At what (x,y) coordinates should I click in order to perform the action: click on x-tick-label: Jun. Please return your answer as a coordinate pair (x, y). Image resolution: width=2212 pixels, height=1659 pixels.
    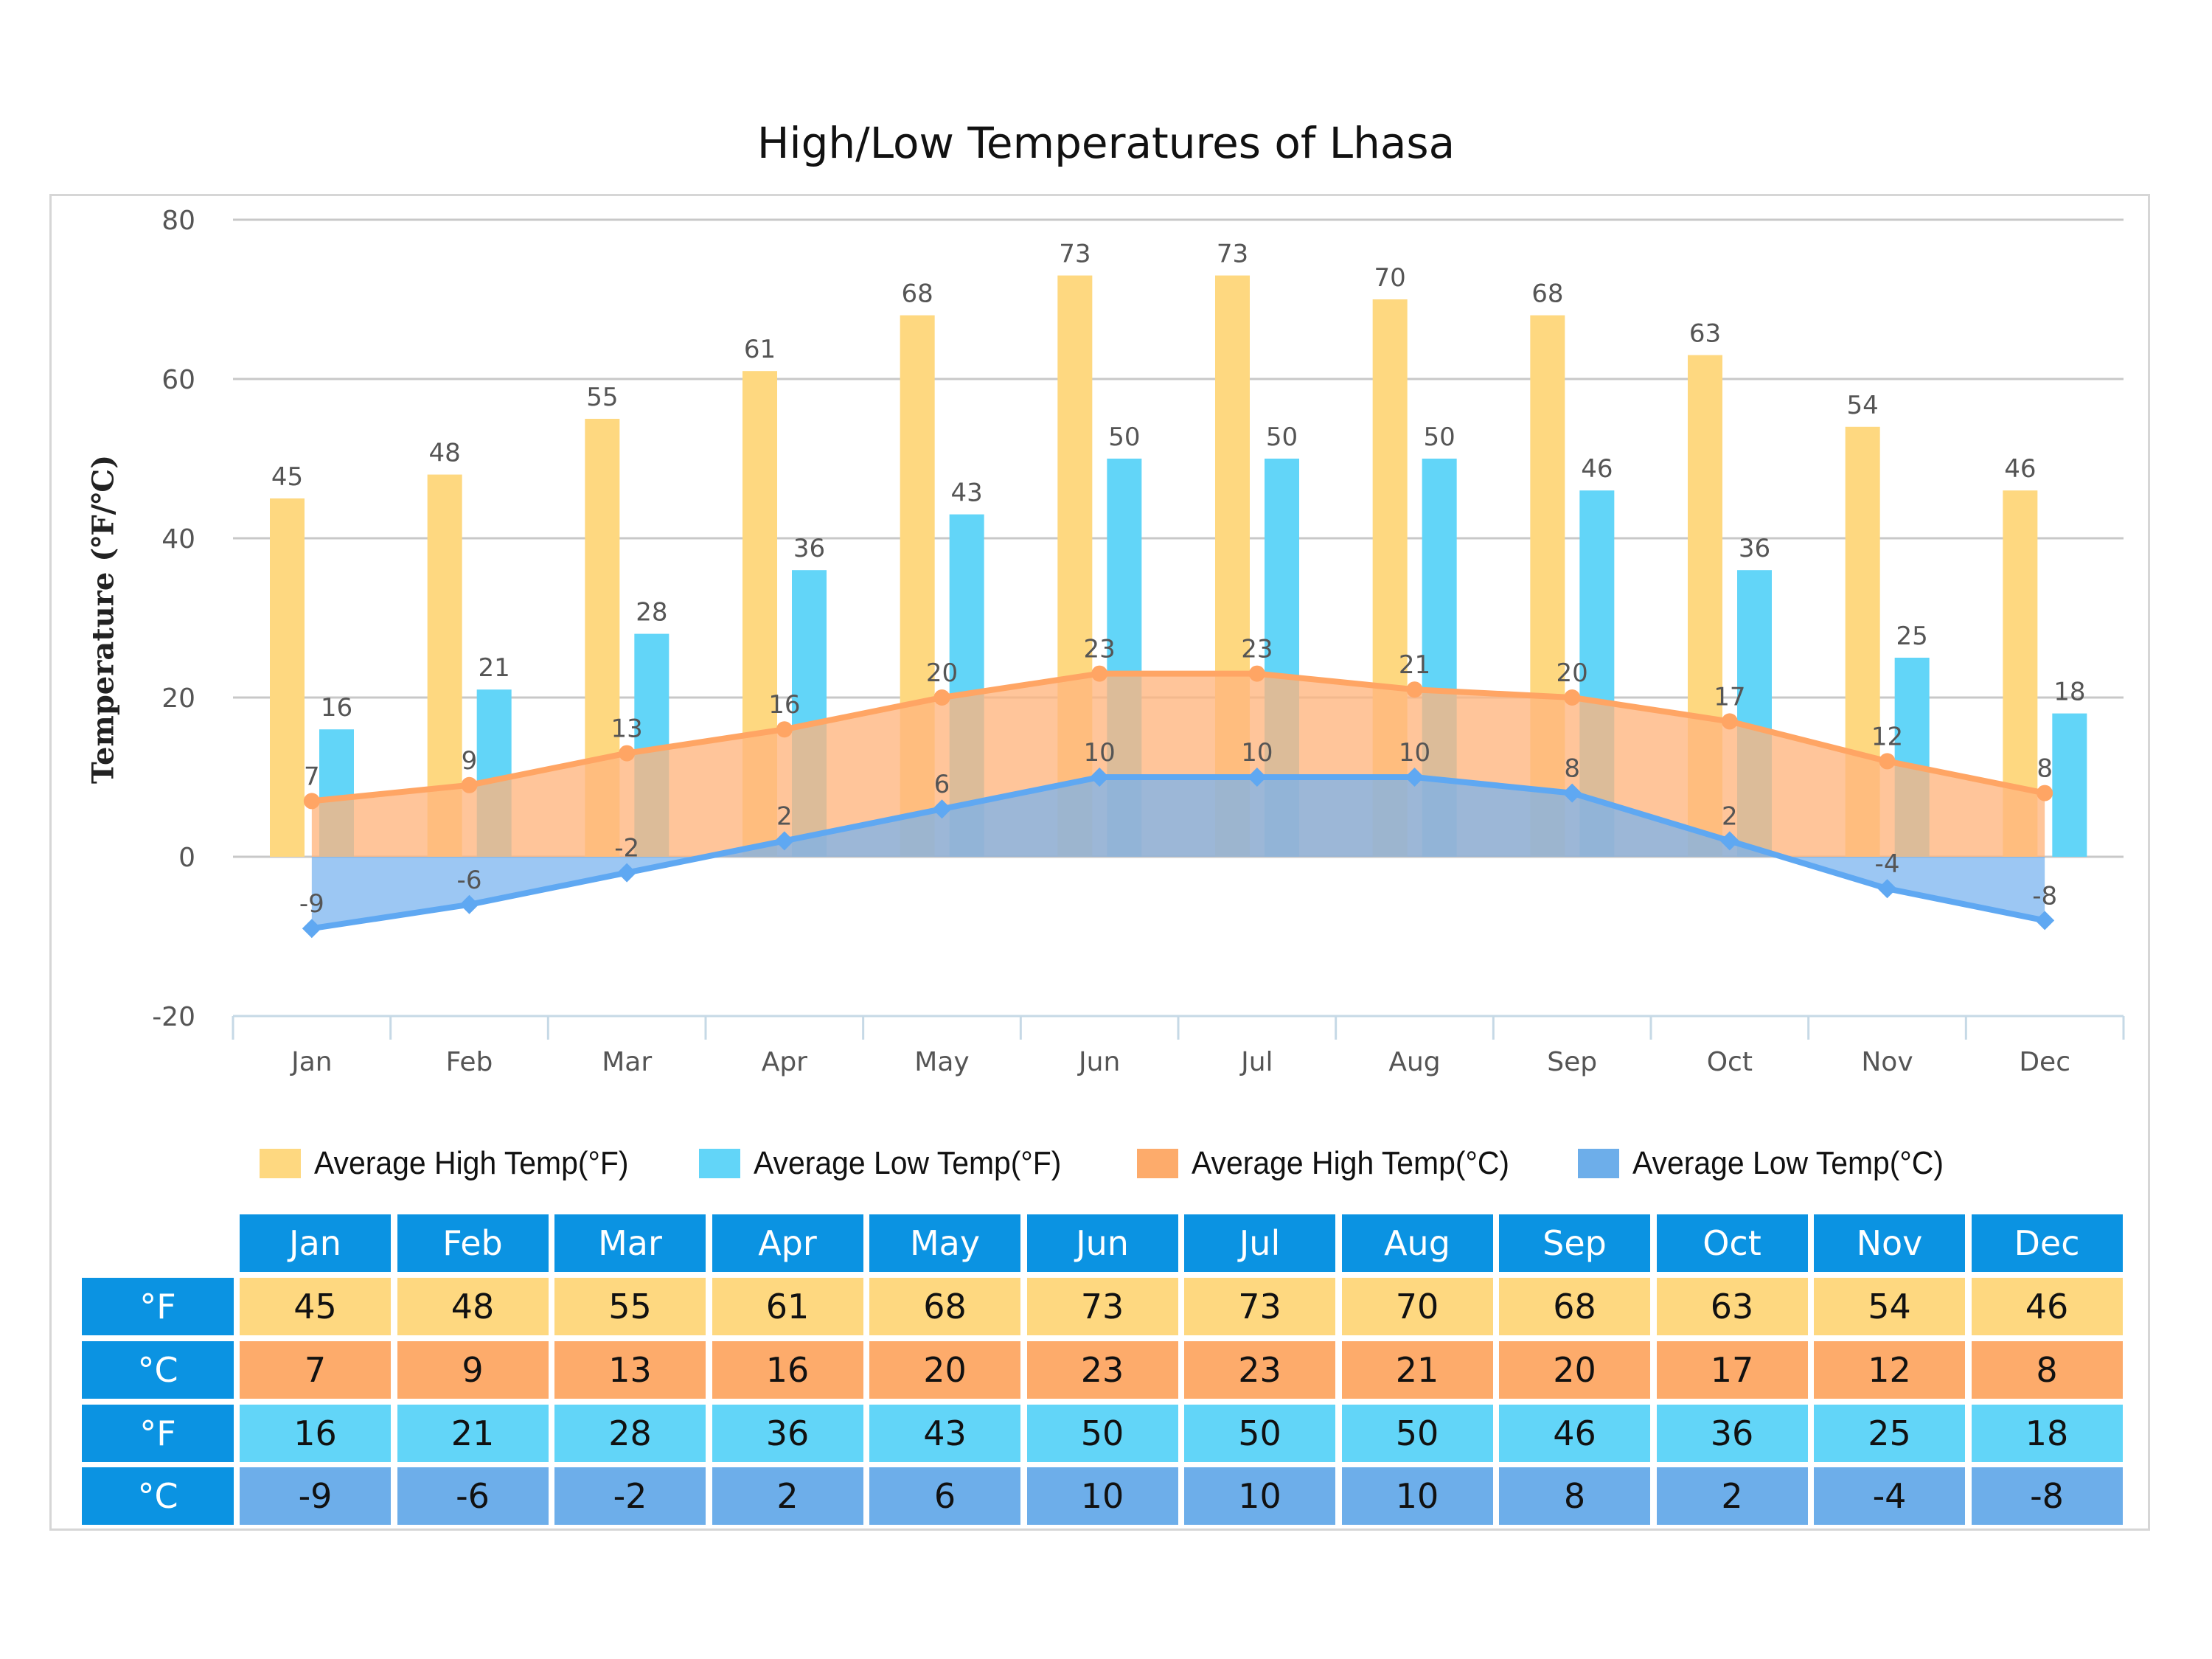
    Looking at the image, I should click on (1098, 1062).